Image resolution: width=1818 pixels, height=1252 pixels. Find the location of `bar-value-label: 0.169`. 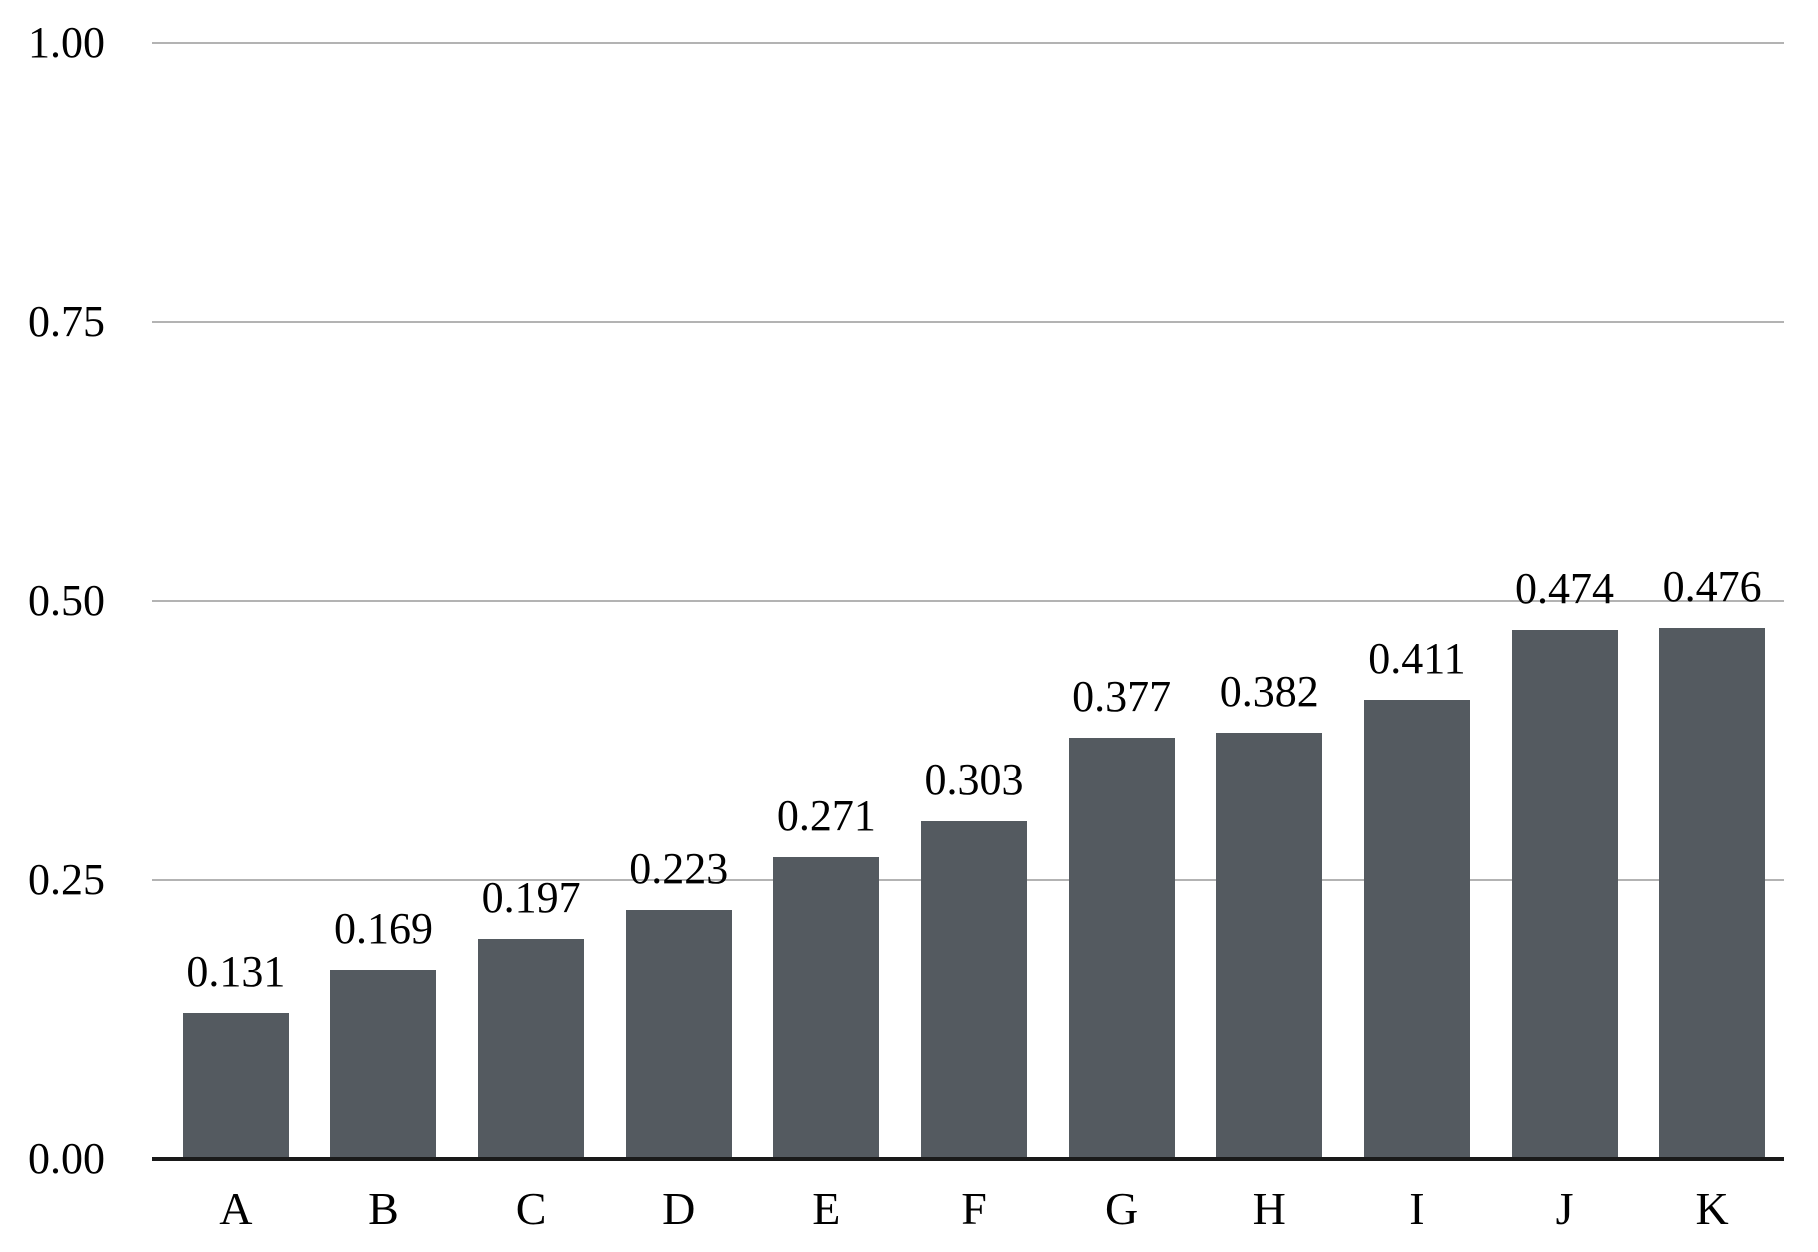

bar-value-label: 0.169 is located at coordinates (383, 929).